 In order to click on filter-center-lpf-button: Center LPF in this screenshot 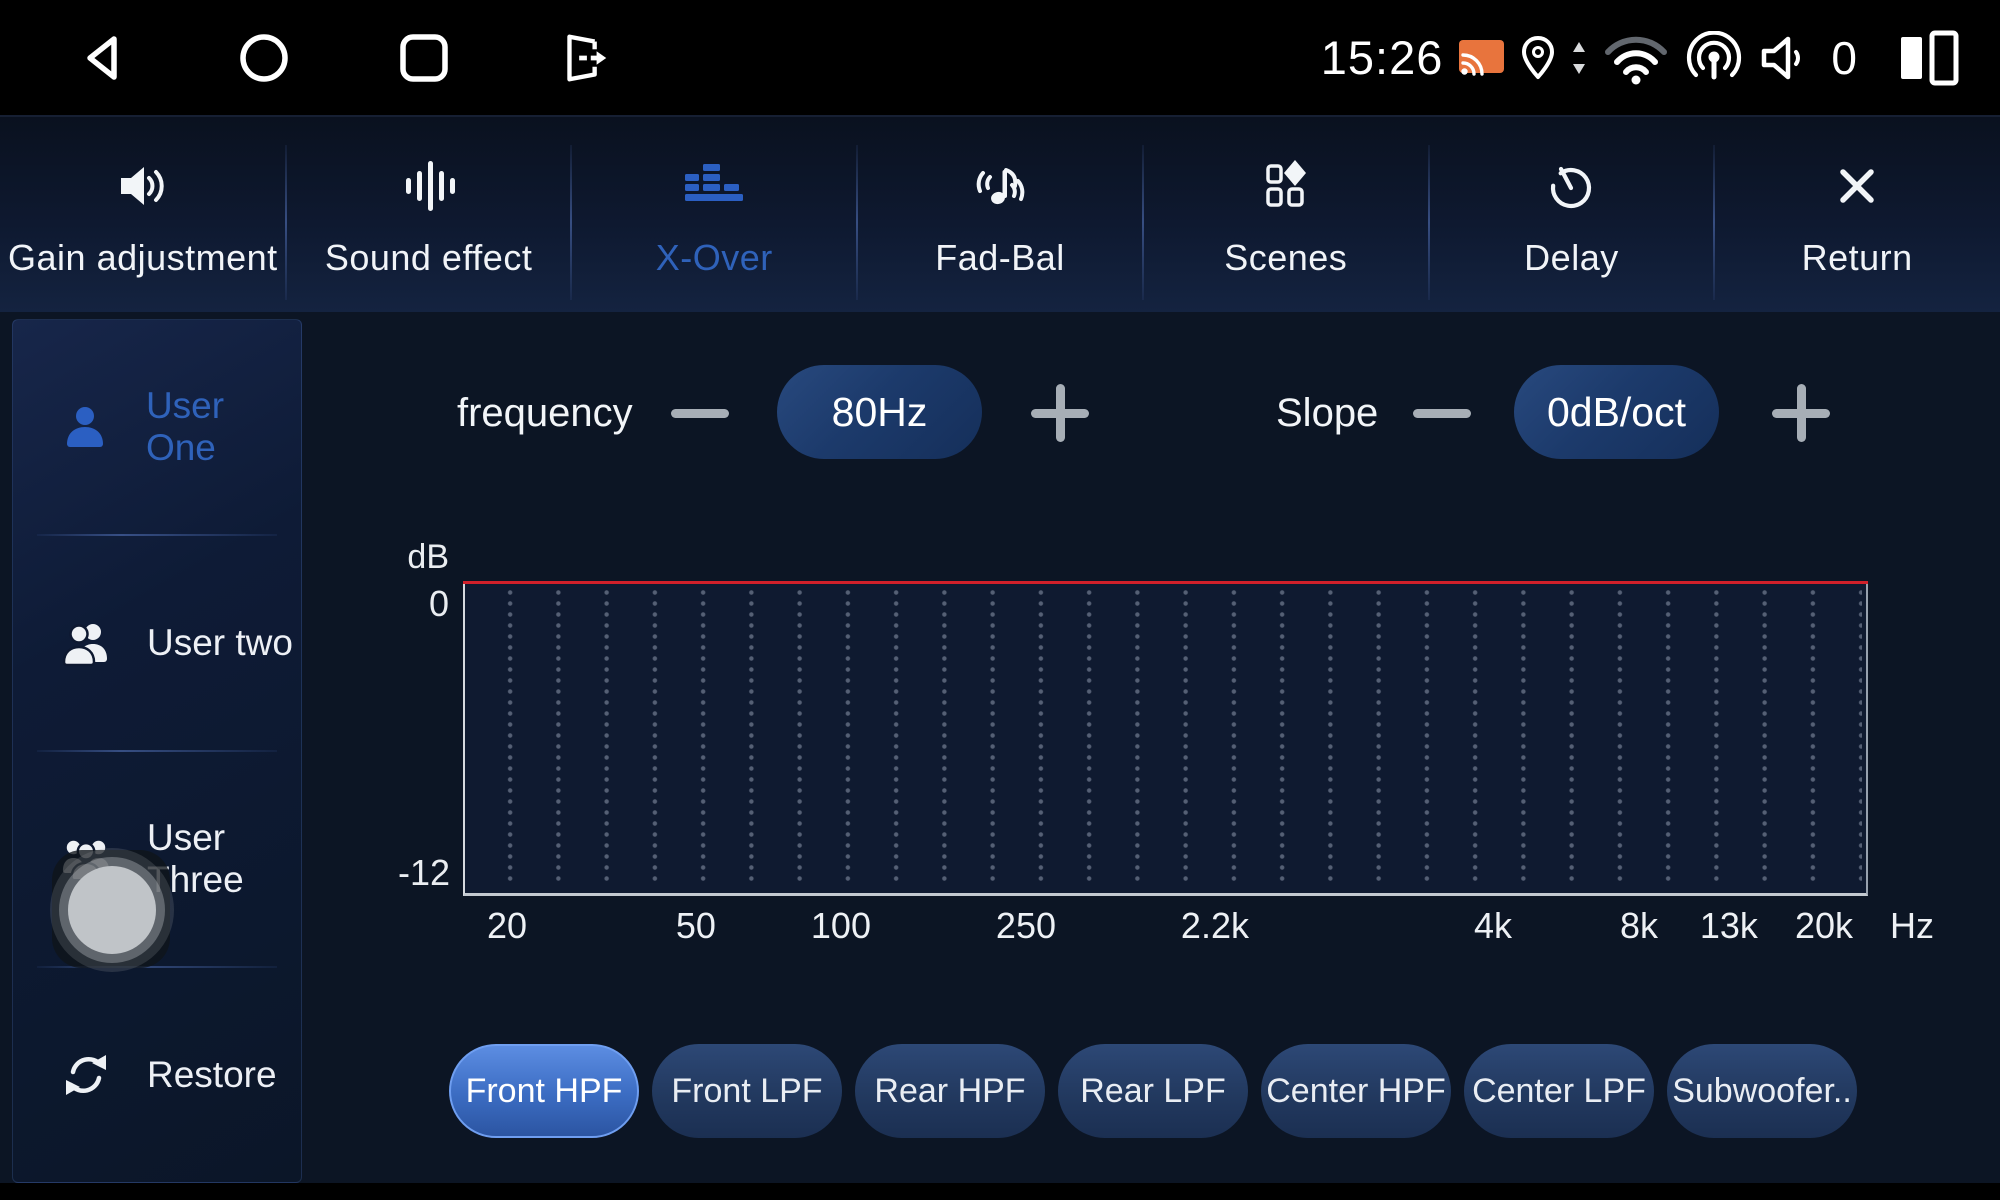, I will do `click(1559, 1091)`.